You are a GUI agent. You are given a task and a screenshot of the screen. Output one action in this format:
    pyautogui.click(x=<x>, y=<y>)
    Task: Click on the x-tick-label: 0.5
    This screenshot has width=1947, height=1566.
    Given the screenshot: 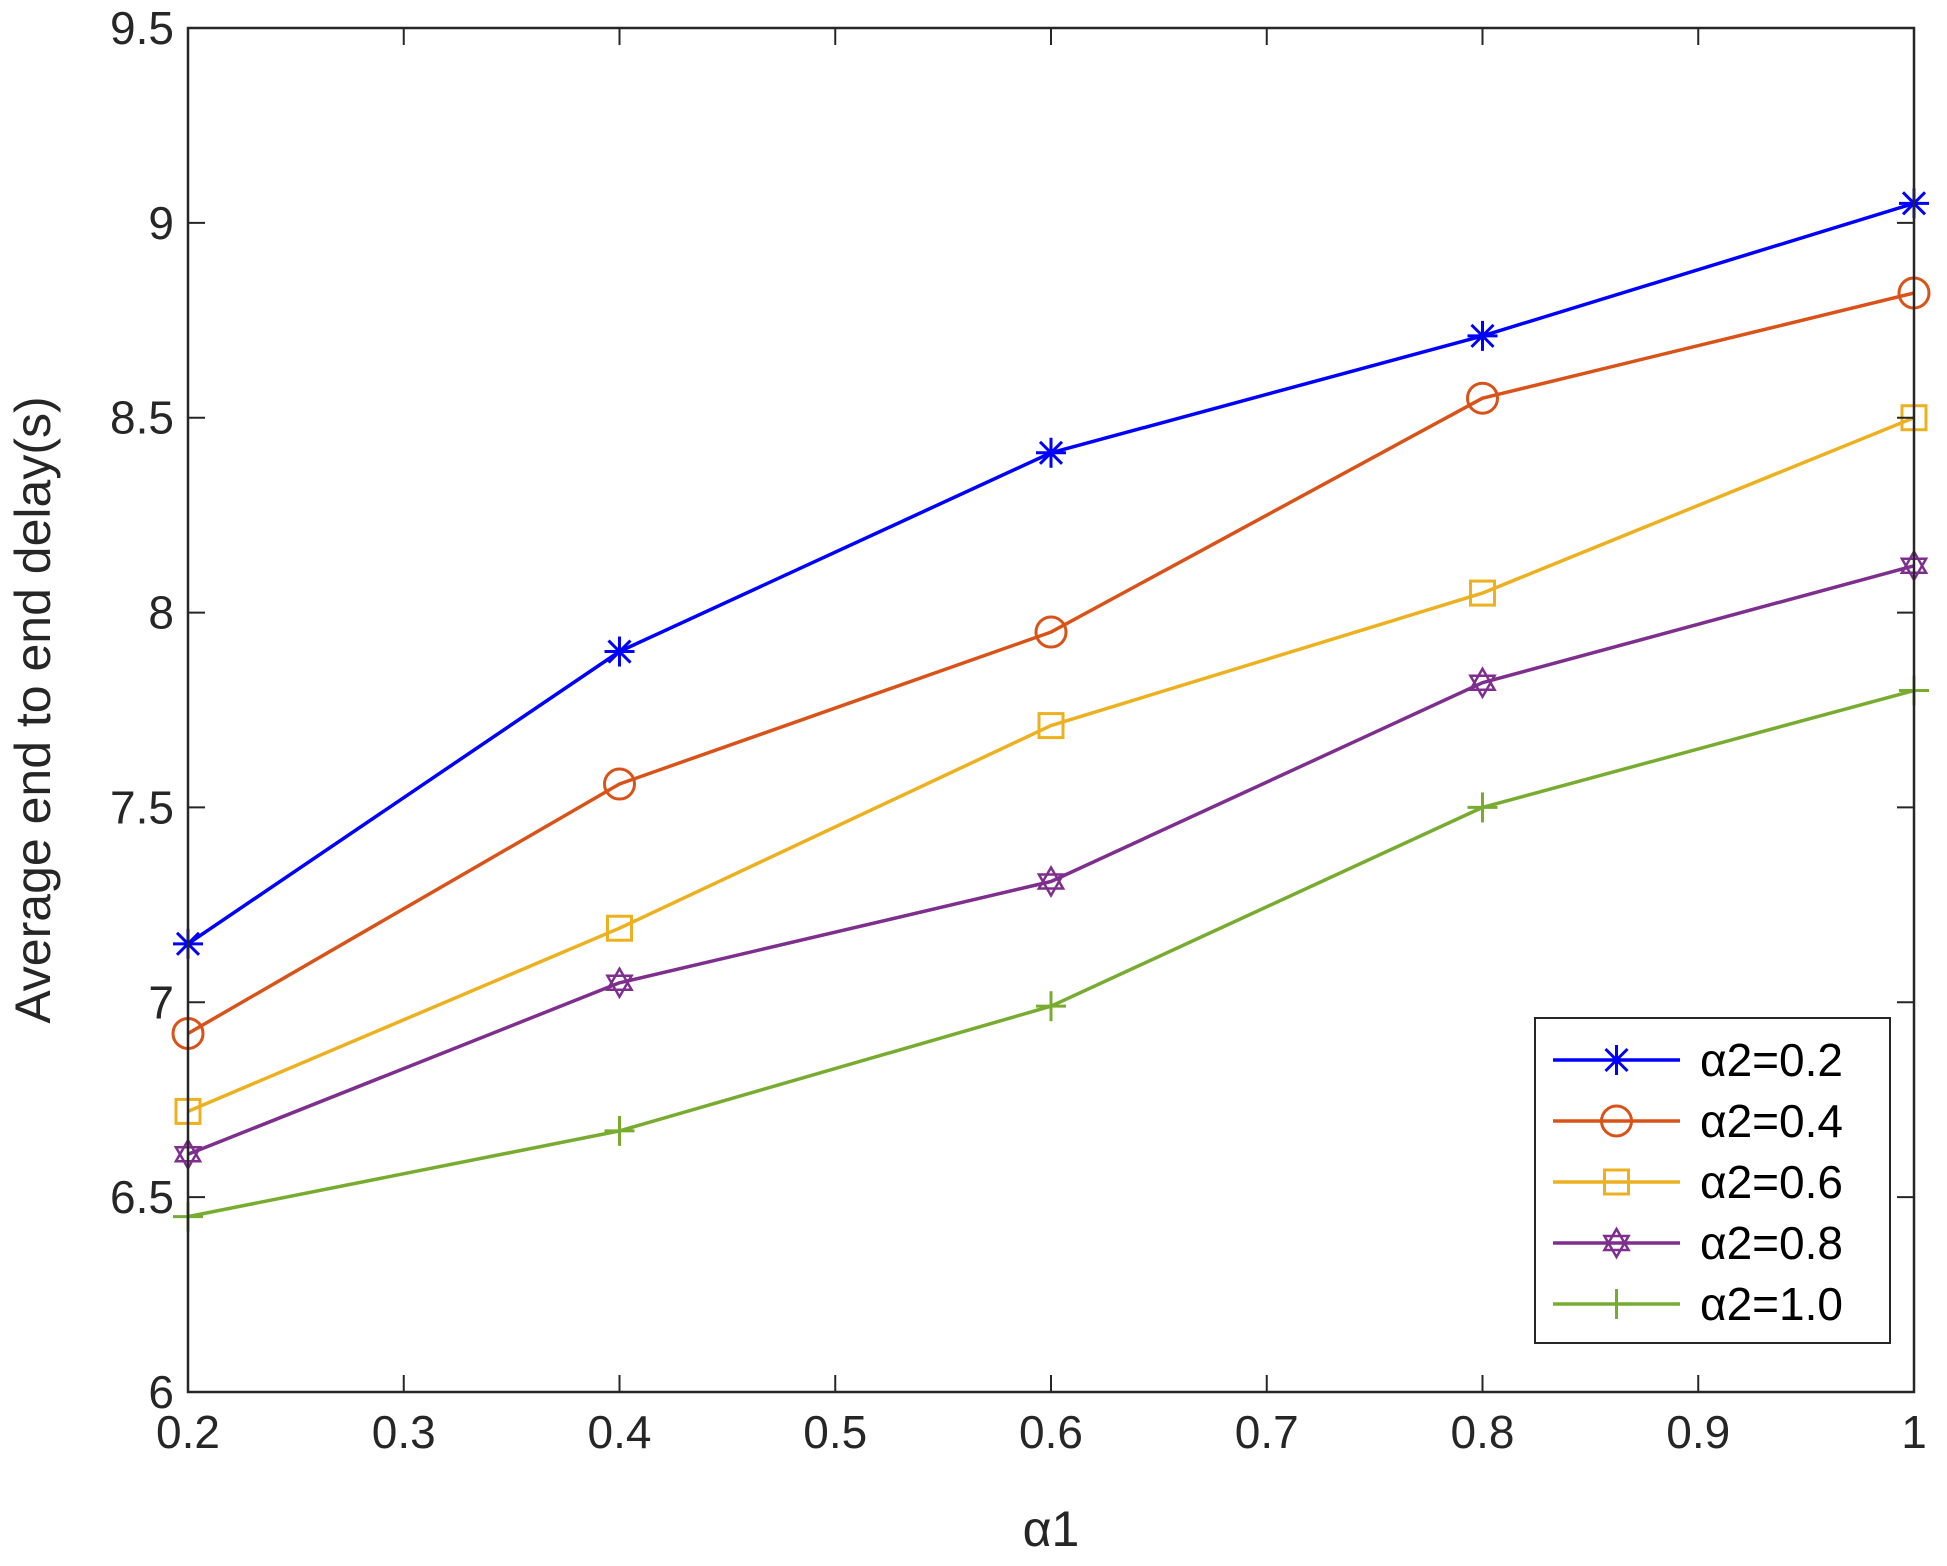 What is the action you would take?
    pyautogui.click(x=835, y=1432)
    